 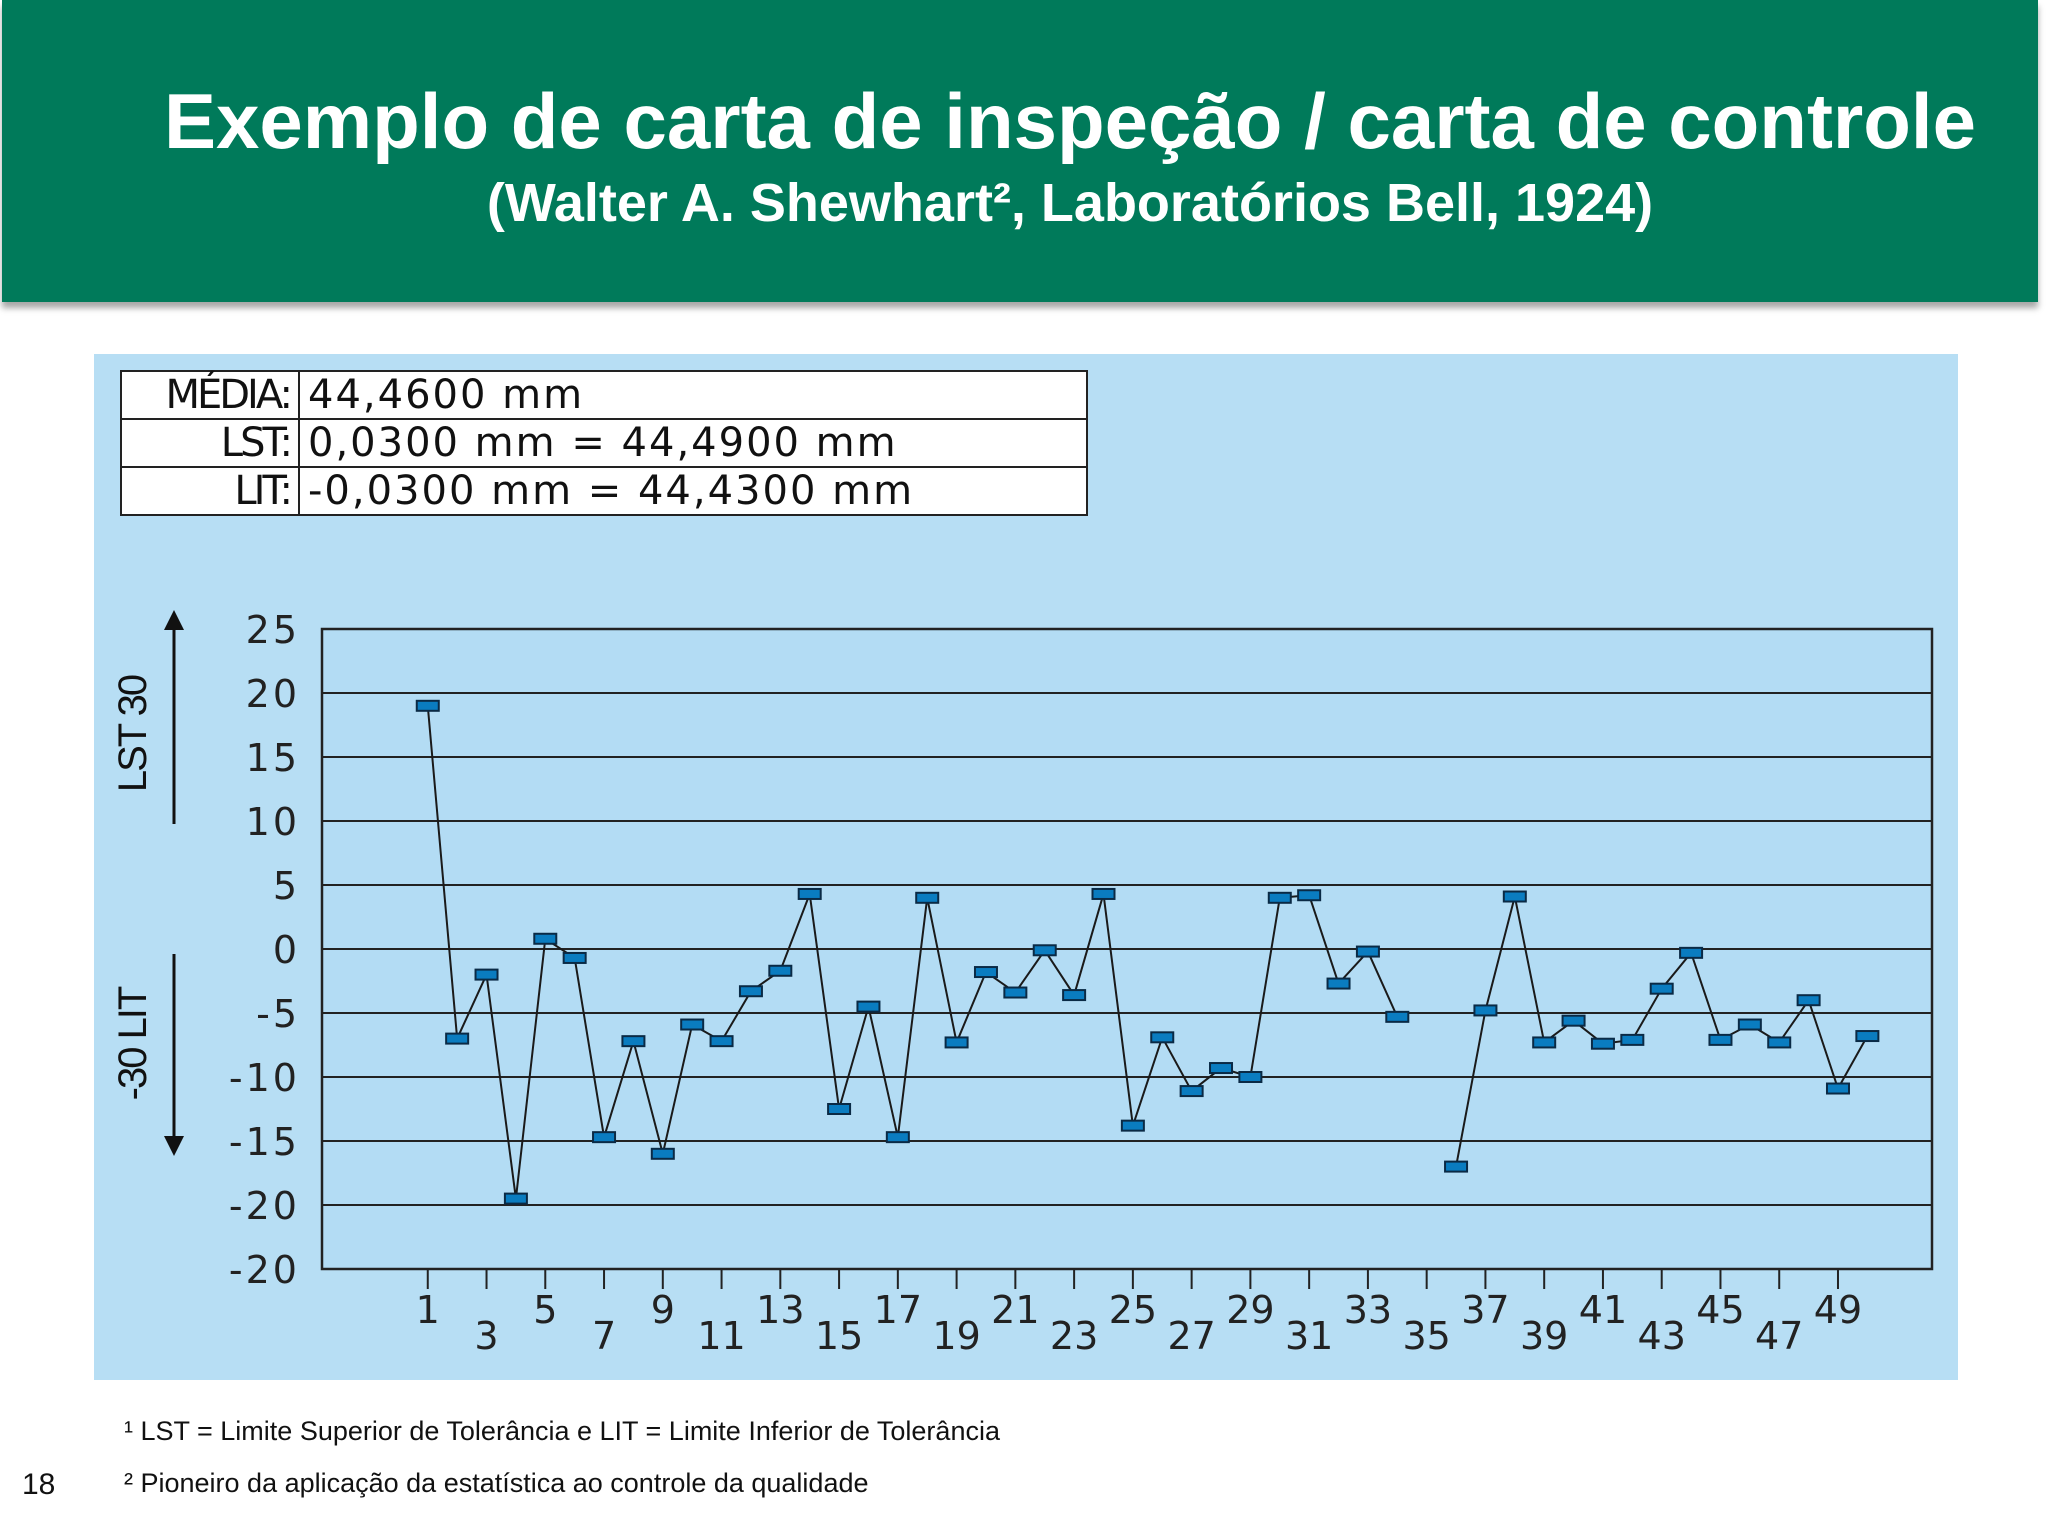 What do you see at coordinates (693, 443) in the screenshot?
I see `info-value-lst: 0,0300 mm = 44,4900 mm` at bounding box center [693, 443].